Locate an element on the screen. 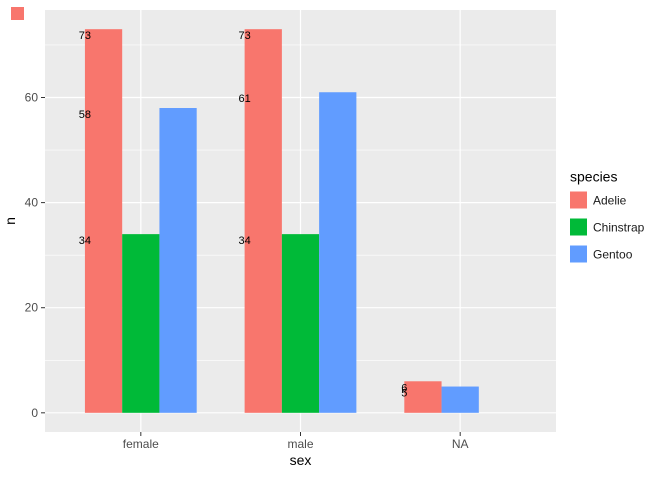 This screenshot has height=480, width=672. legend-label: Adelie is located at coordinates (610, 201).